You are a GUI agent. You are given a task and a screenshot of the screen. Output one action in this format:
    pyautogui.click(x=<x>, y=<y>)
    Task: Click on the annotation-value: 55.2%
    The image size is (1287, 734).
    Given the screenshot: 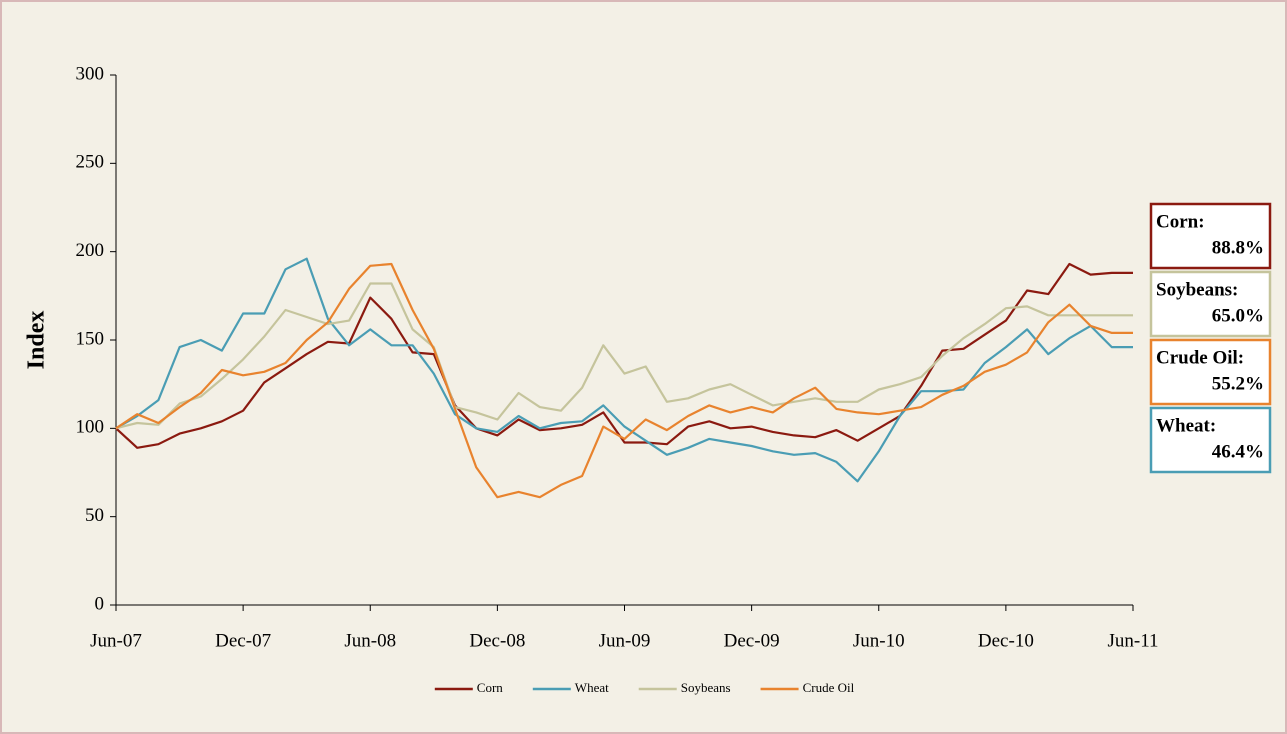 What is the action you would take?
    pyautogui.click(x=1238, y=383)
    